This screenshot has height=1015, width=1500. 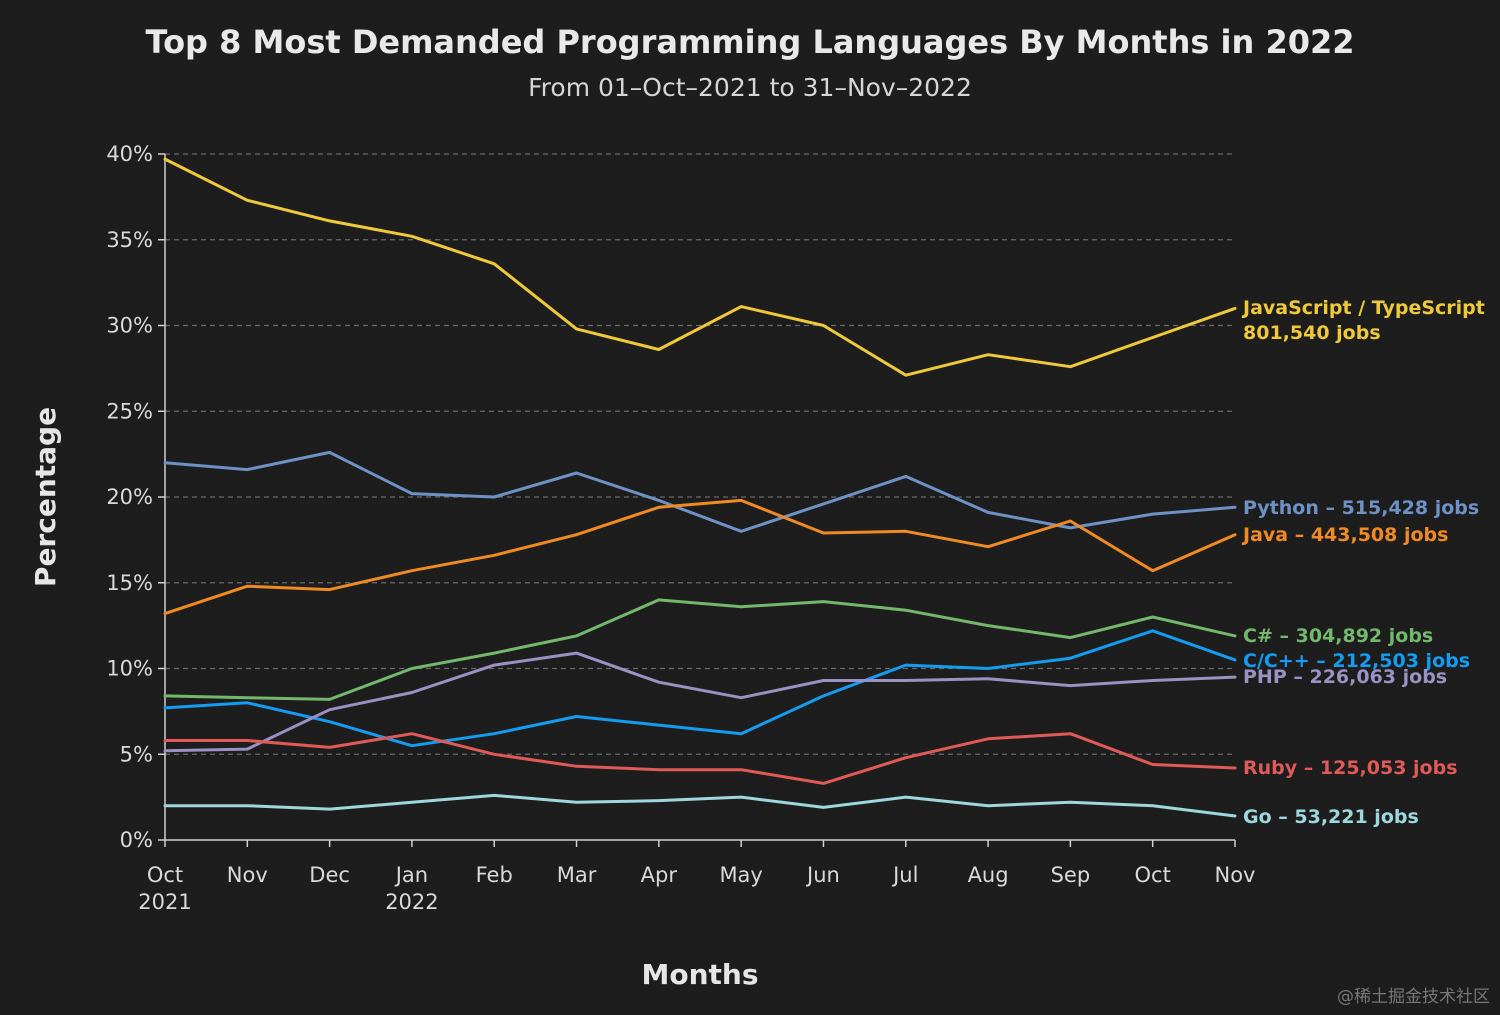 What do you see at coordinates (411, 875) in the screenshot?
I see `x-tick-label: Jan` at bounding box center [411, 875].